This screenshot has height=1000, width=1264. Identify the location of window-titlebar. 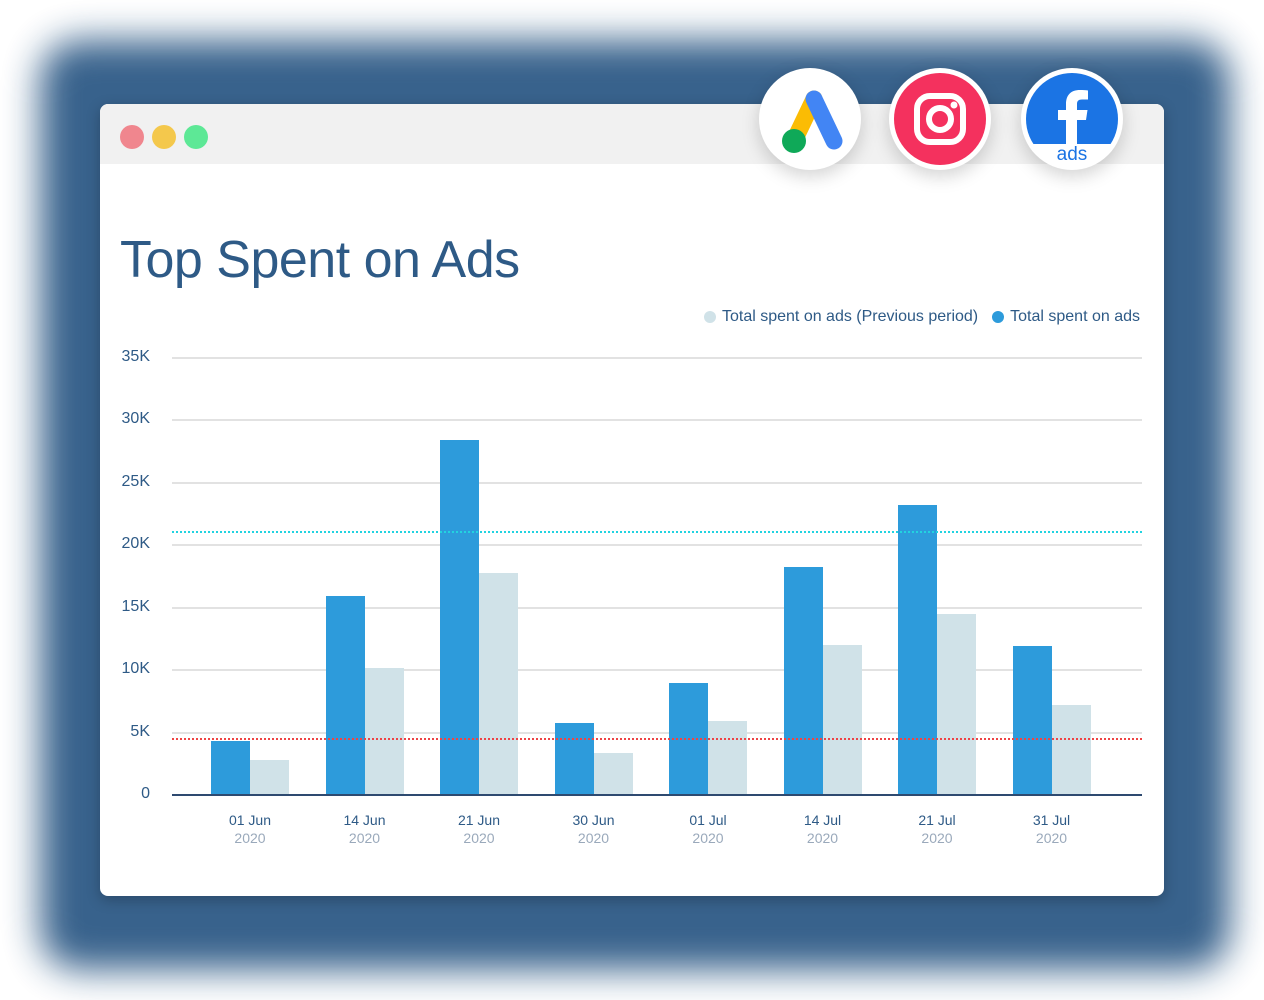
(632, 134).